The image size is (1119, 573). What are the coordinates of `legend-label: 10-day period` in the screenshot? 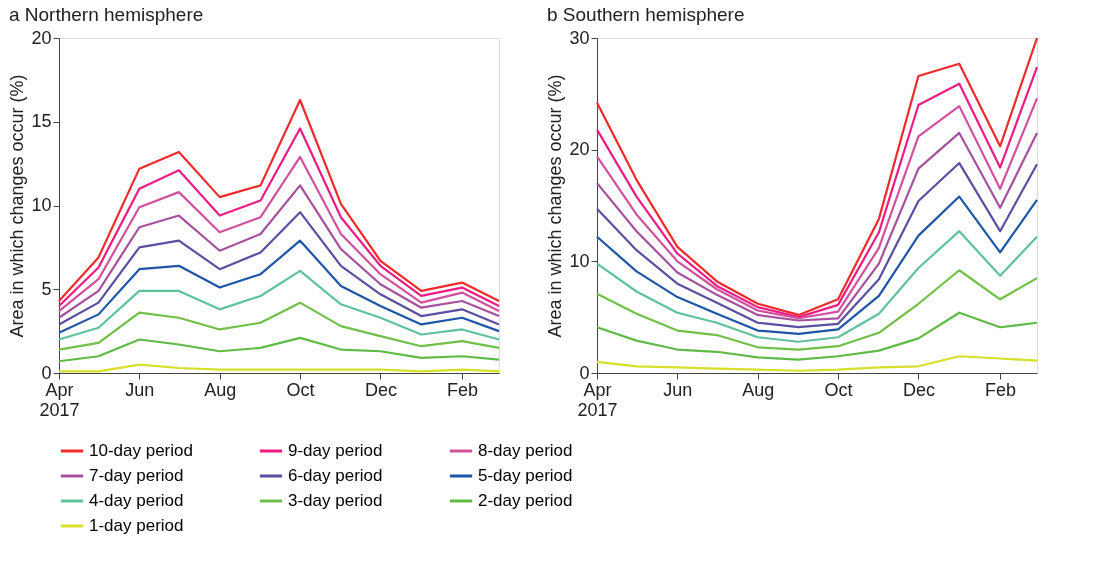 It's located at (141, 450).